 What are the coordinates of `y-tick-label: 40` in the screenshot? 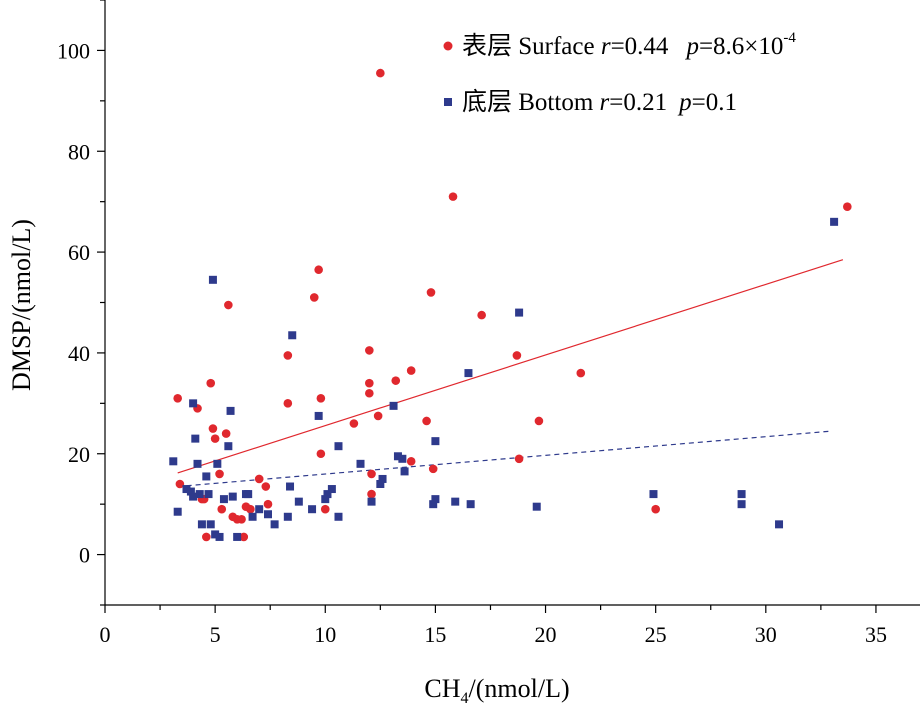 It's located at (79, 353).